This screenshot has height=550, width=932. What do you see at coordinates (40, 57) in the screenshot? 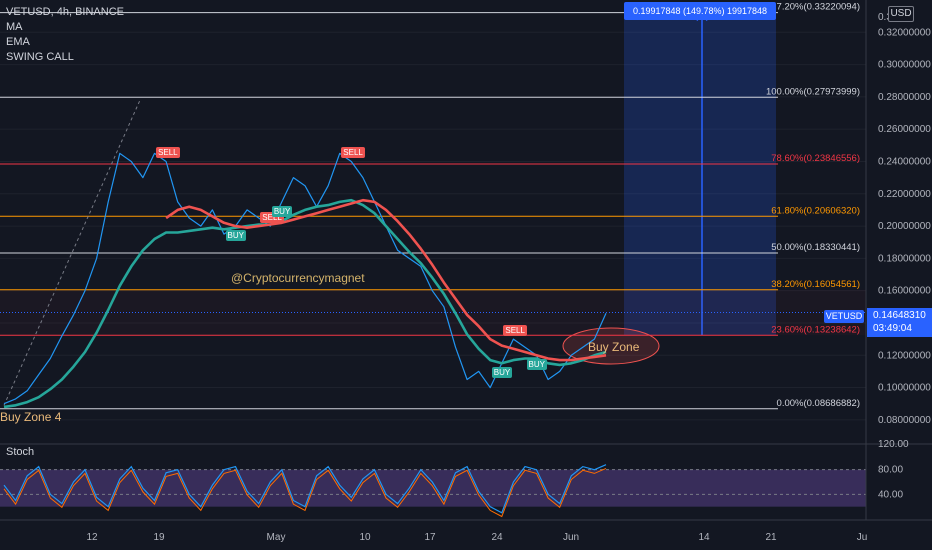
I see `indicator-swing-call: SWING CALL` at bounding box center [40, 57].